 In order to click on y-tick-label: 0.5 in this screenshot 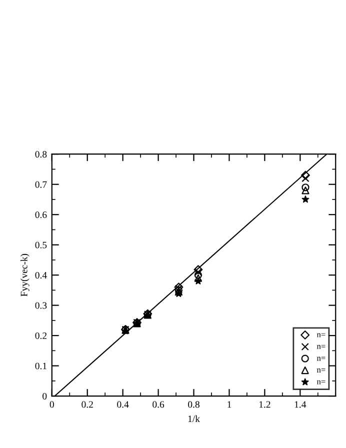, I will do `click(41, 245)`.